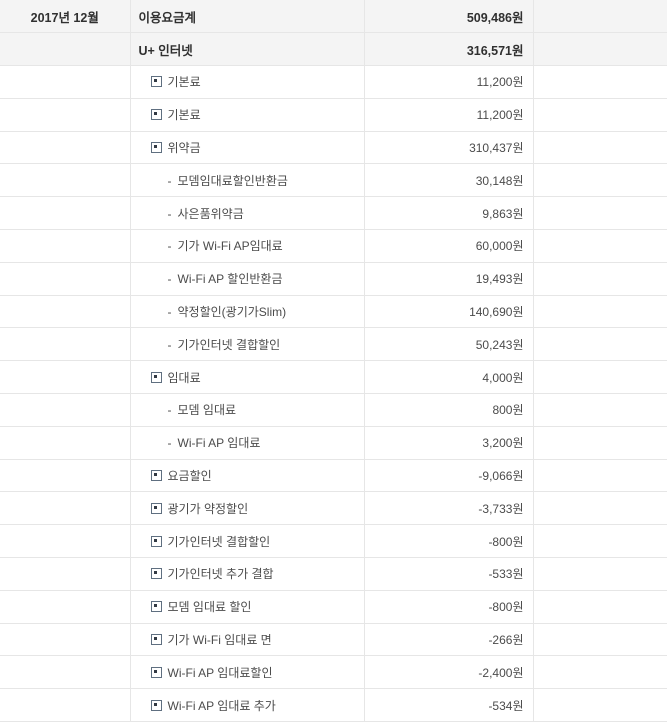 The height and width of the screenshot is (722, 667). What do you see at coordinates (449, 443) in the screenshot?
I see `amount-cell: 3,200원` at bounding box center [449, 443].